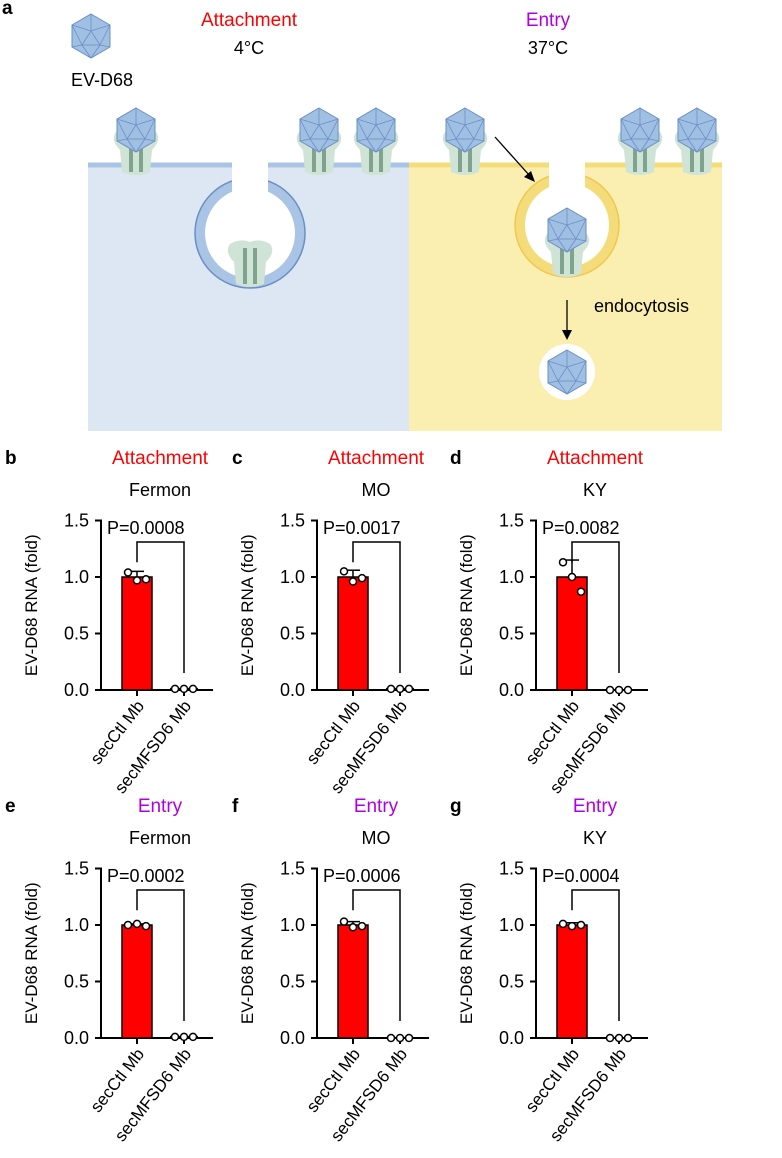  What do you see at coordinates (235, 806) in the screenshot?
I see `panel-label-f: f` at bounding box center [235, 806].